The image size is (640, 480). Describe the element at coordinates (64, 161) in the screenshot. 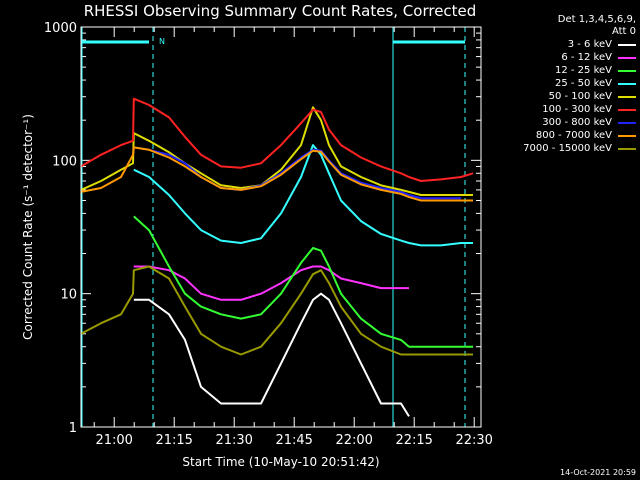

I see `y-tick-label: 100` at that location.